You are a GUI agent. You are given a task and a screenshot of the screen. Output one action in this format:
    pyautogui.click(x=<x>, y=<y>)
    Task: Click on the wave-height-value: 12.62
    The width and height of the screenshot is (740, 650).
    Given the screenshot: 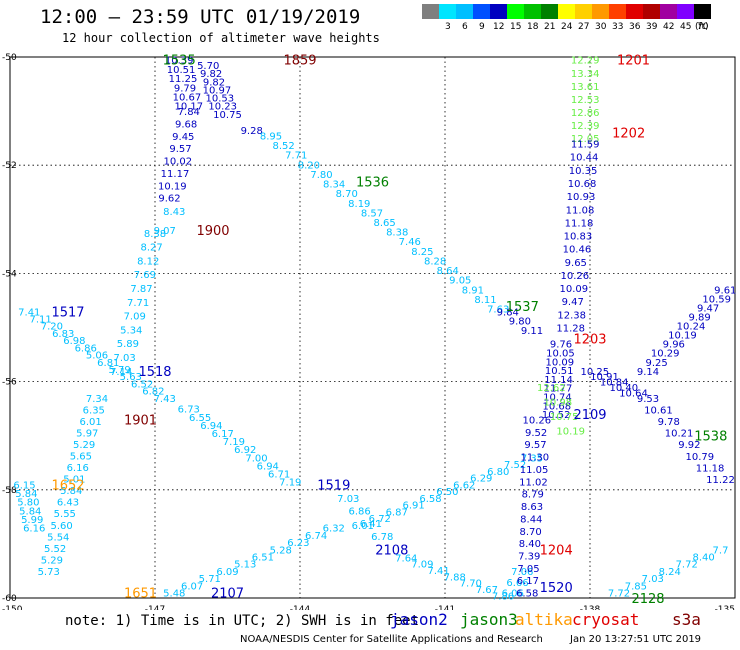 What is the action you would take?
    pyautogui.click(x=551, y=388)
    